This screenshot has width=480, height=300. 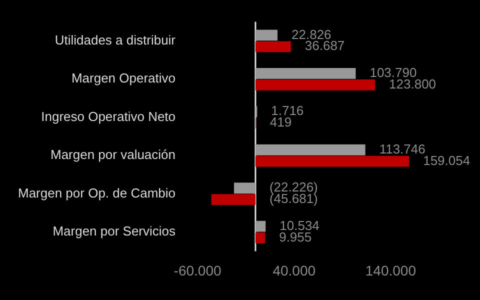 I want to click on y-tick-label: Margen por Servicios, so click(x=114, y=231).